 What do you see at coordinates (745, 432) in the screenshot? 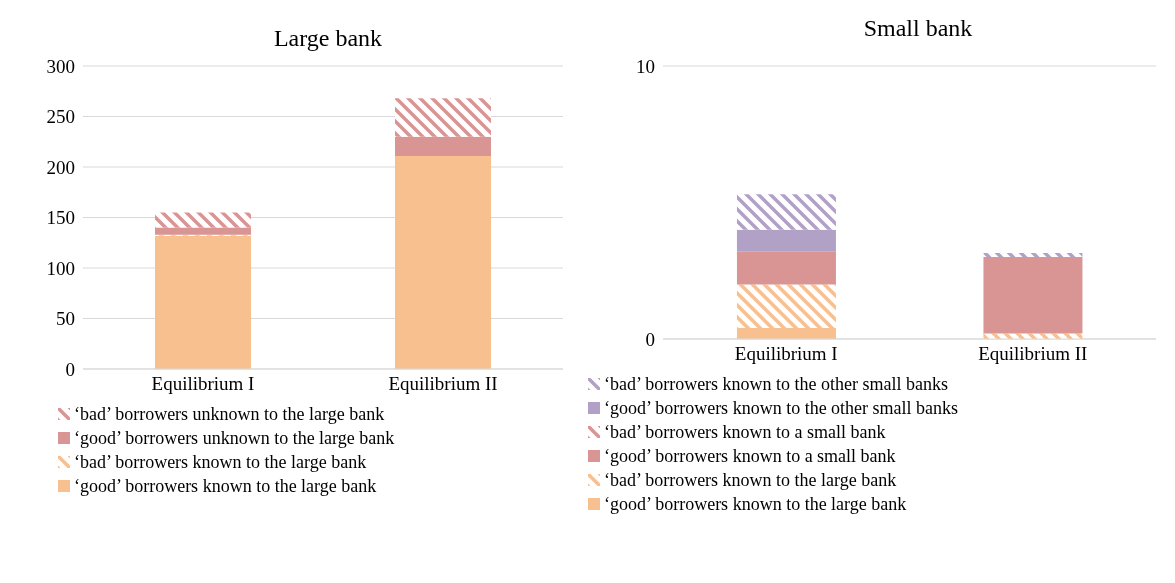
I see `legend-label: ‘bad’ borrowers known to a small bank` at bounding box center [745, 432].